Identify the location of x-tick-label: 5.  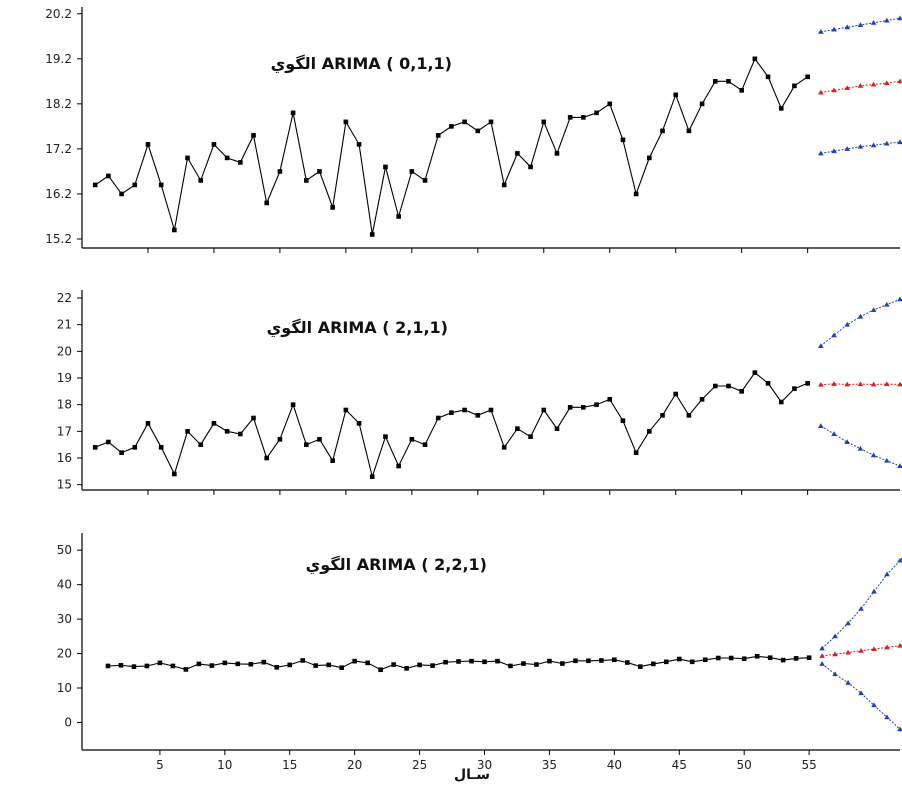
(160, 765).